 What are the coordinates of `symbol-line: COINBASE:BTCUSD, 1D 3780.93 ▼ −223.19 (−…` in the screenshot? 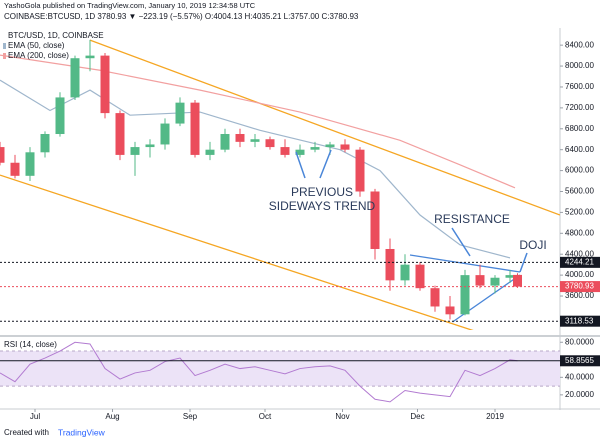 It's located at (181, 16).